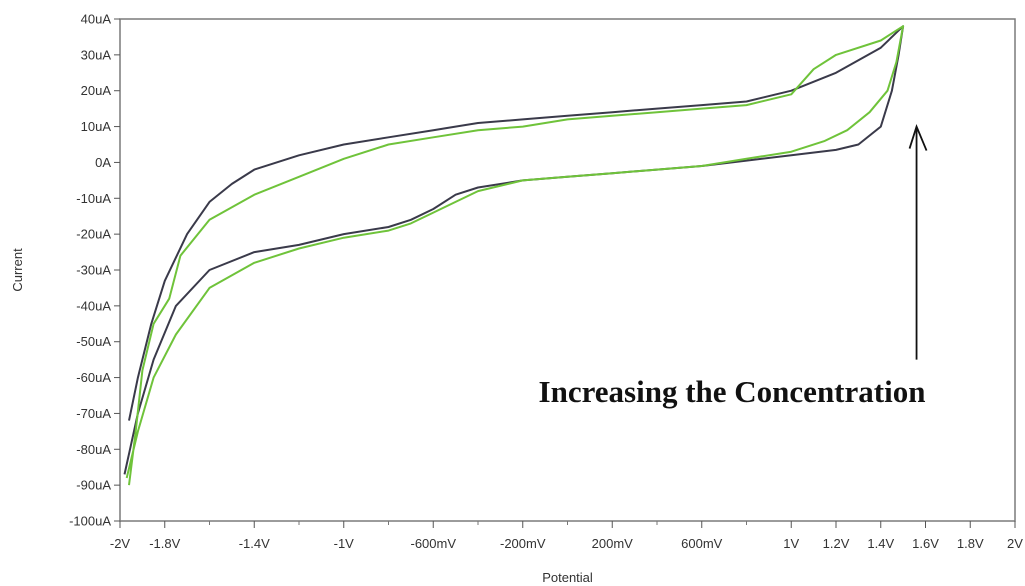  What do you see at coordinates (93, 413) in the screenshot?
I see `y-tick-label: -70uA` at bounding box center [93, 413].